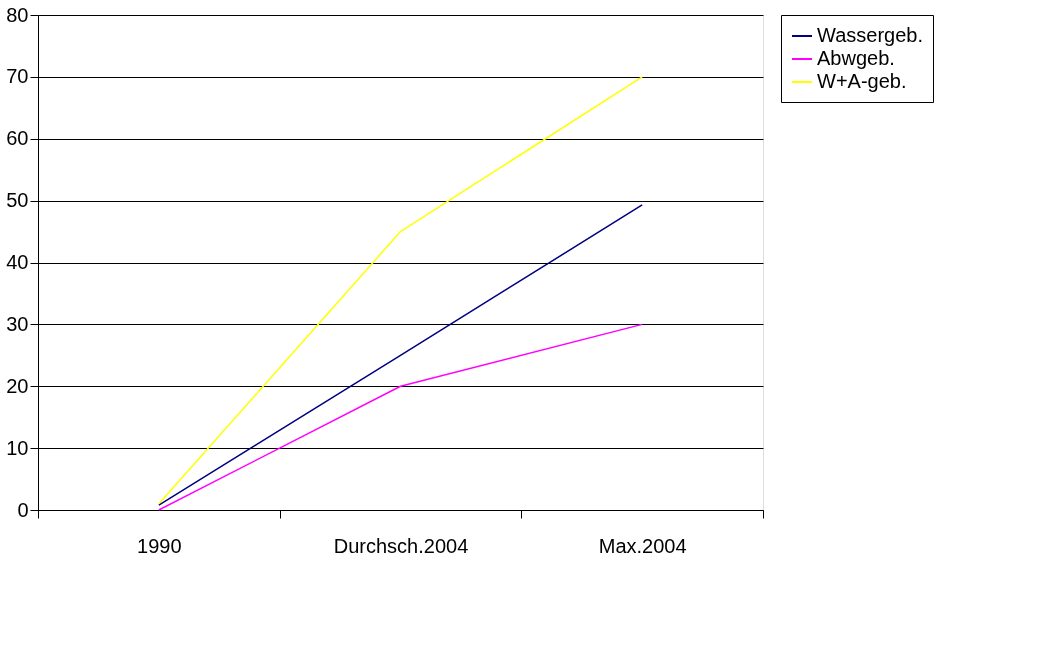 The width and height of the screenshot is (1040, 657). I want to click on y-tick-label: 70, so click(17, 76).